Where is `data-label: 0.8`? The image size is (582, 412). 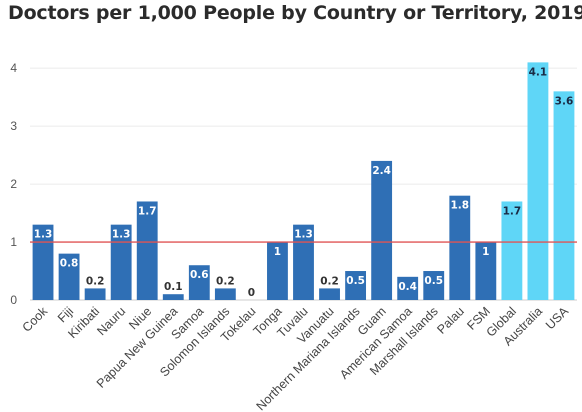 data-label: 0.8 is located at coordinates (69, 264).